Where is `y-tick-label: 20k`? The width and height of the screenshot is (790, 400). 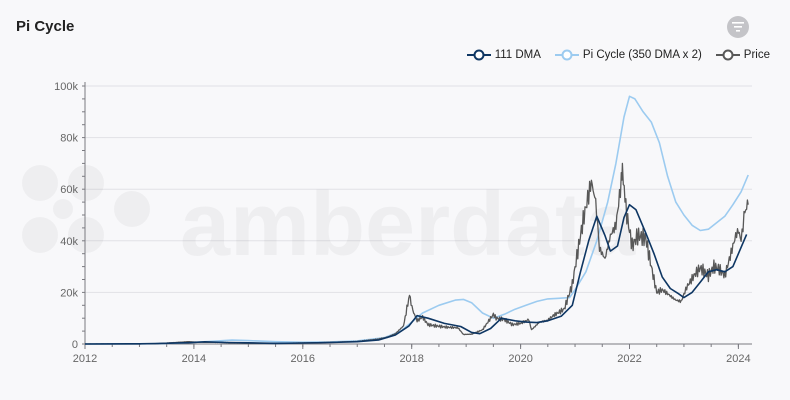 y-tick-label: 20k is located at coordinates (69, 293).